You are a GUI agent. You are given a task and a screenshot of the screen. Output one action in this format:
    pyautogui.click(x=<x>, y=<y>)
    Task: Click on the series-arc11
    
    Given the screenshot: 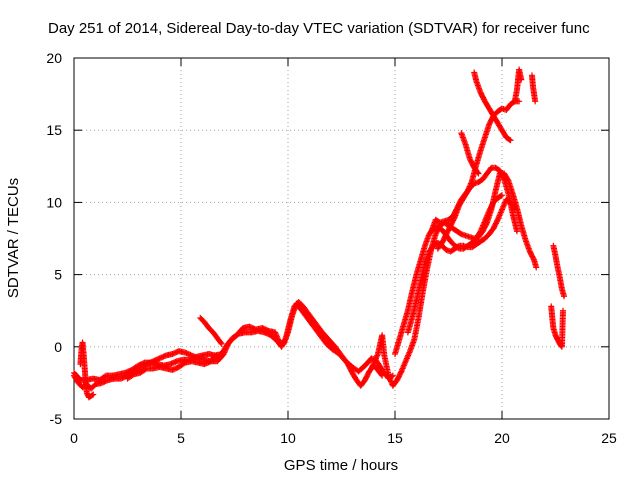 What is the action you would take?
    pyautogui.click(x=492, y=106)
    